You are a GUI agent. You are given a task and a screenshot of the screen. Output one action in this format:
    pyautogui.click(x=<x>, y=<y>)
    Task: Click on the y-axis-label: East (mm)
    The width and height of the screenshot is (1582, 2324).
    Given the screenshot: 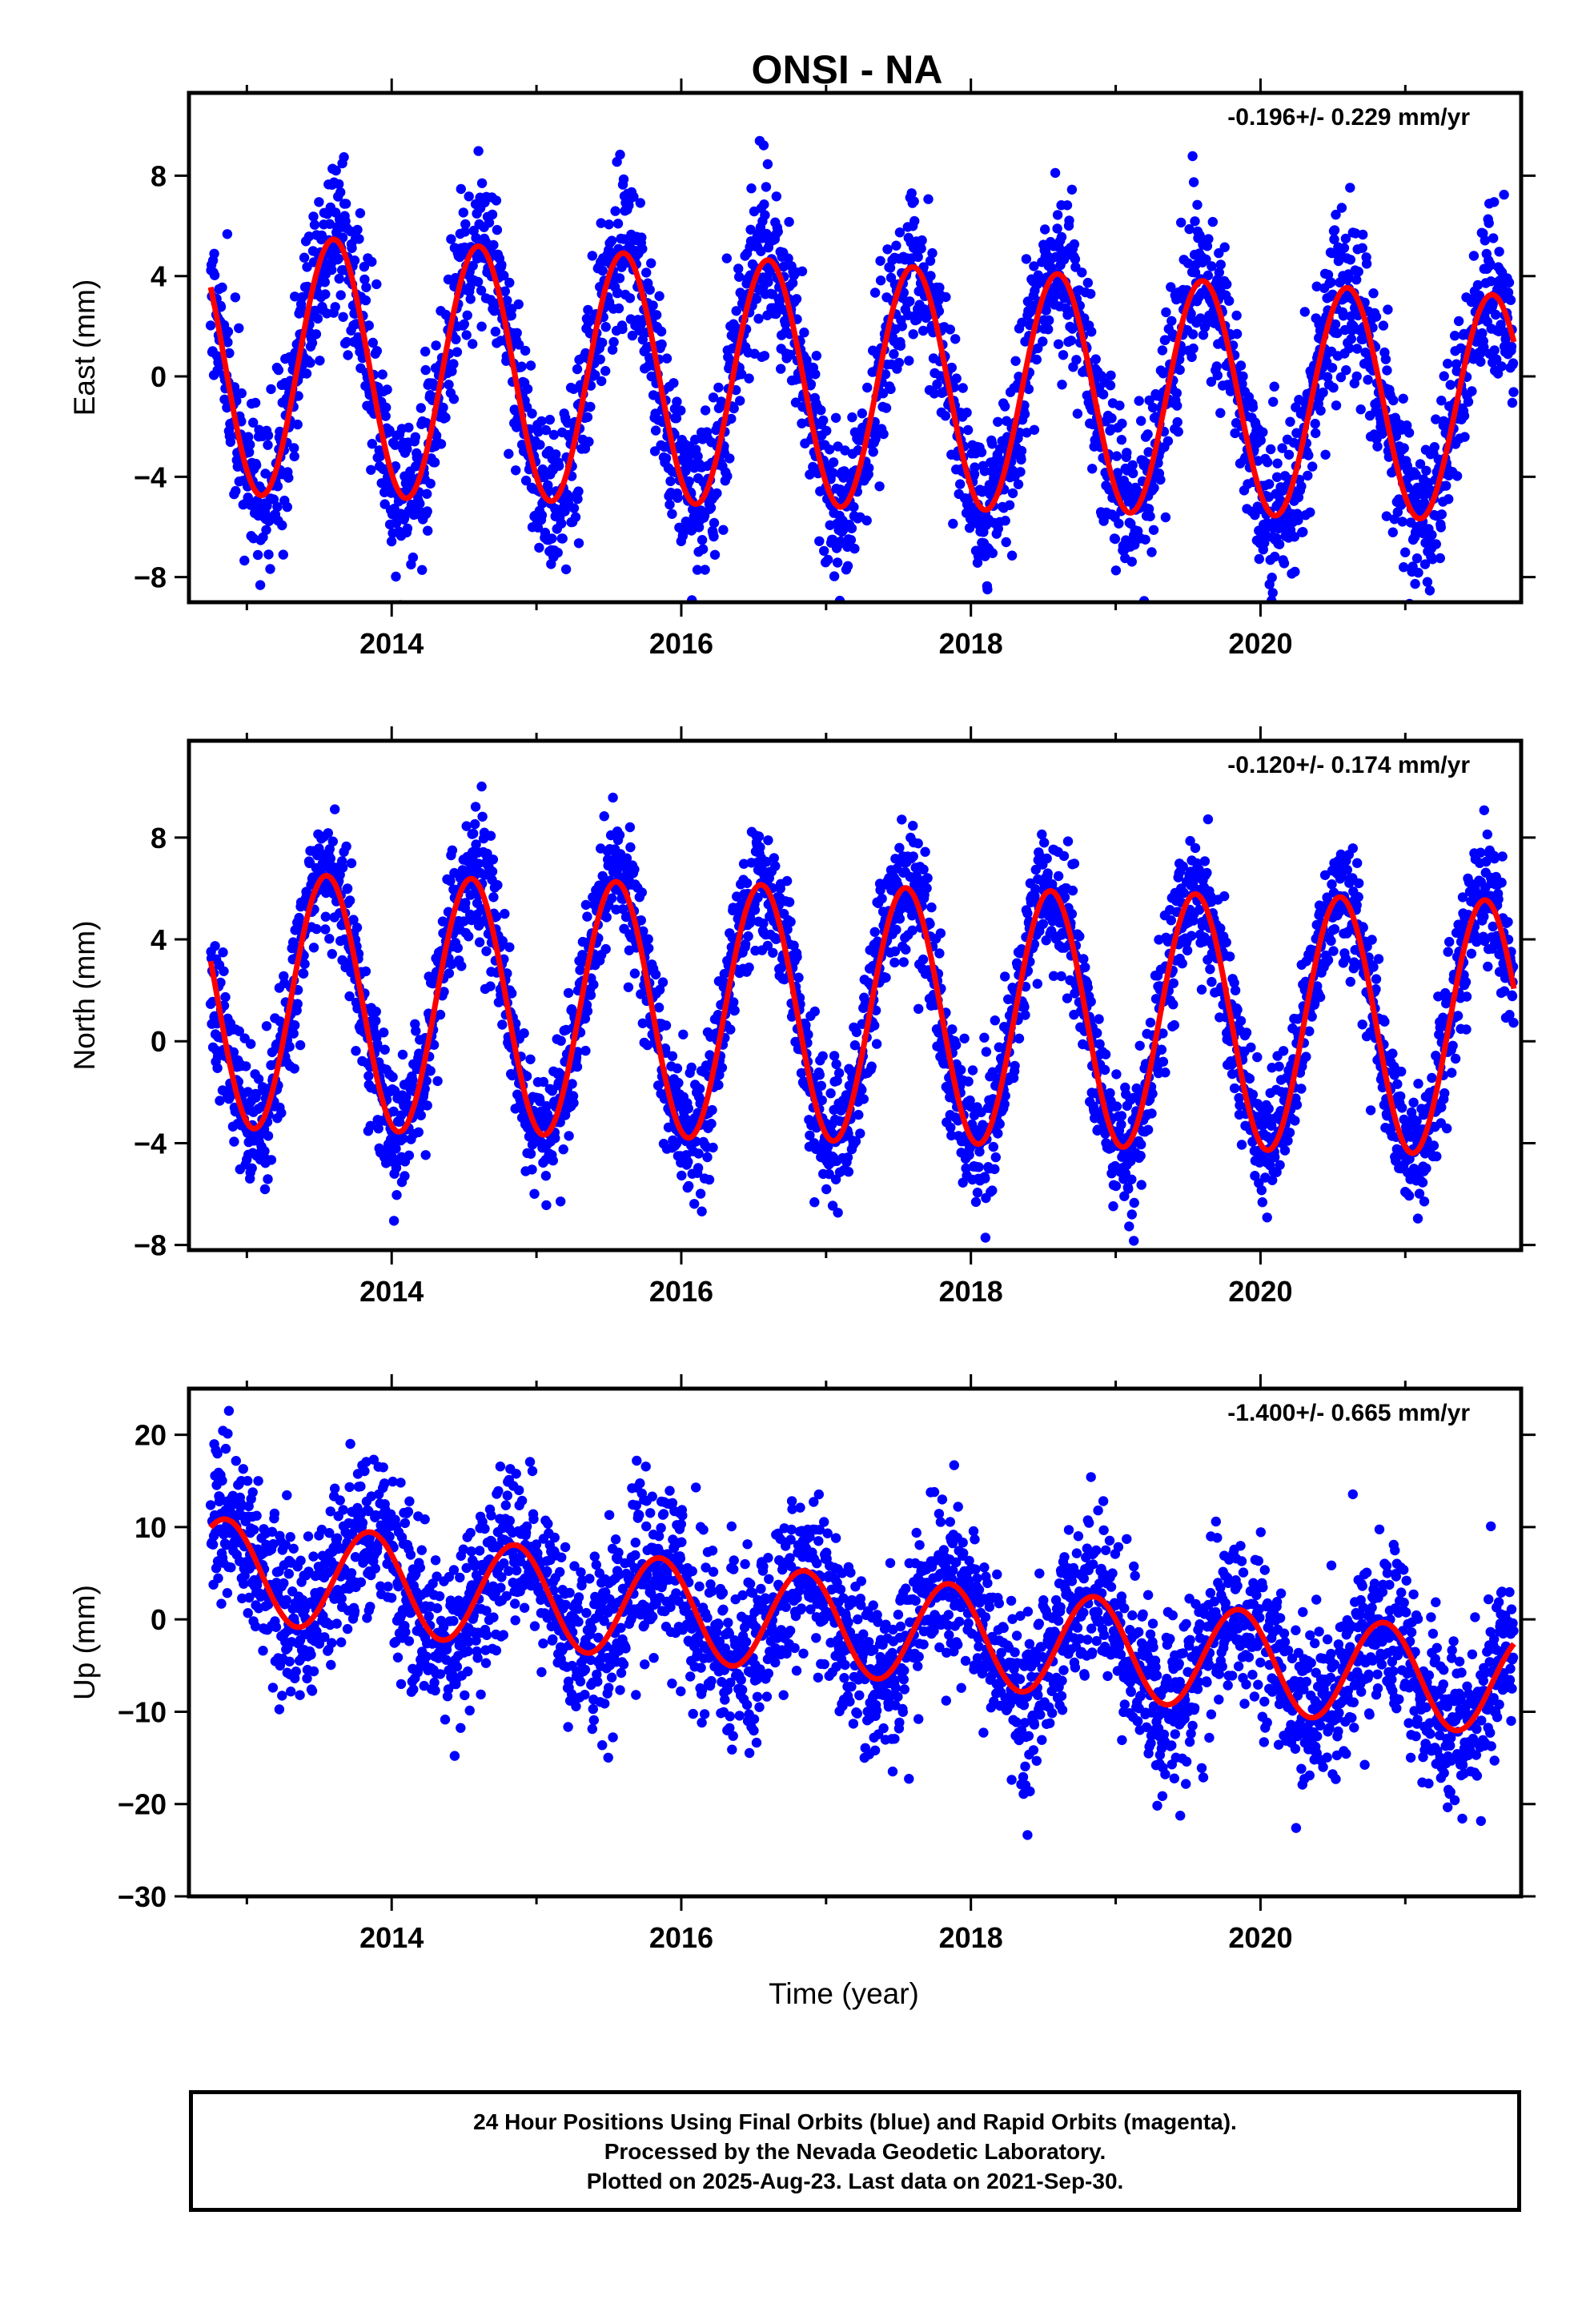 What is the action you would take?
    pyautogui.click(x=84, y=347)
    